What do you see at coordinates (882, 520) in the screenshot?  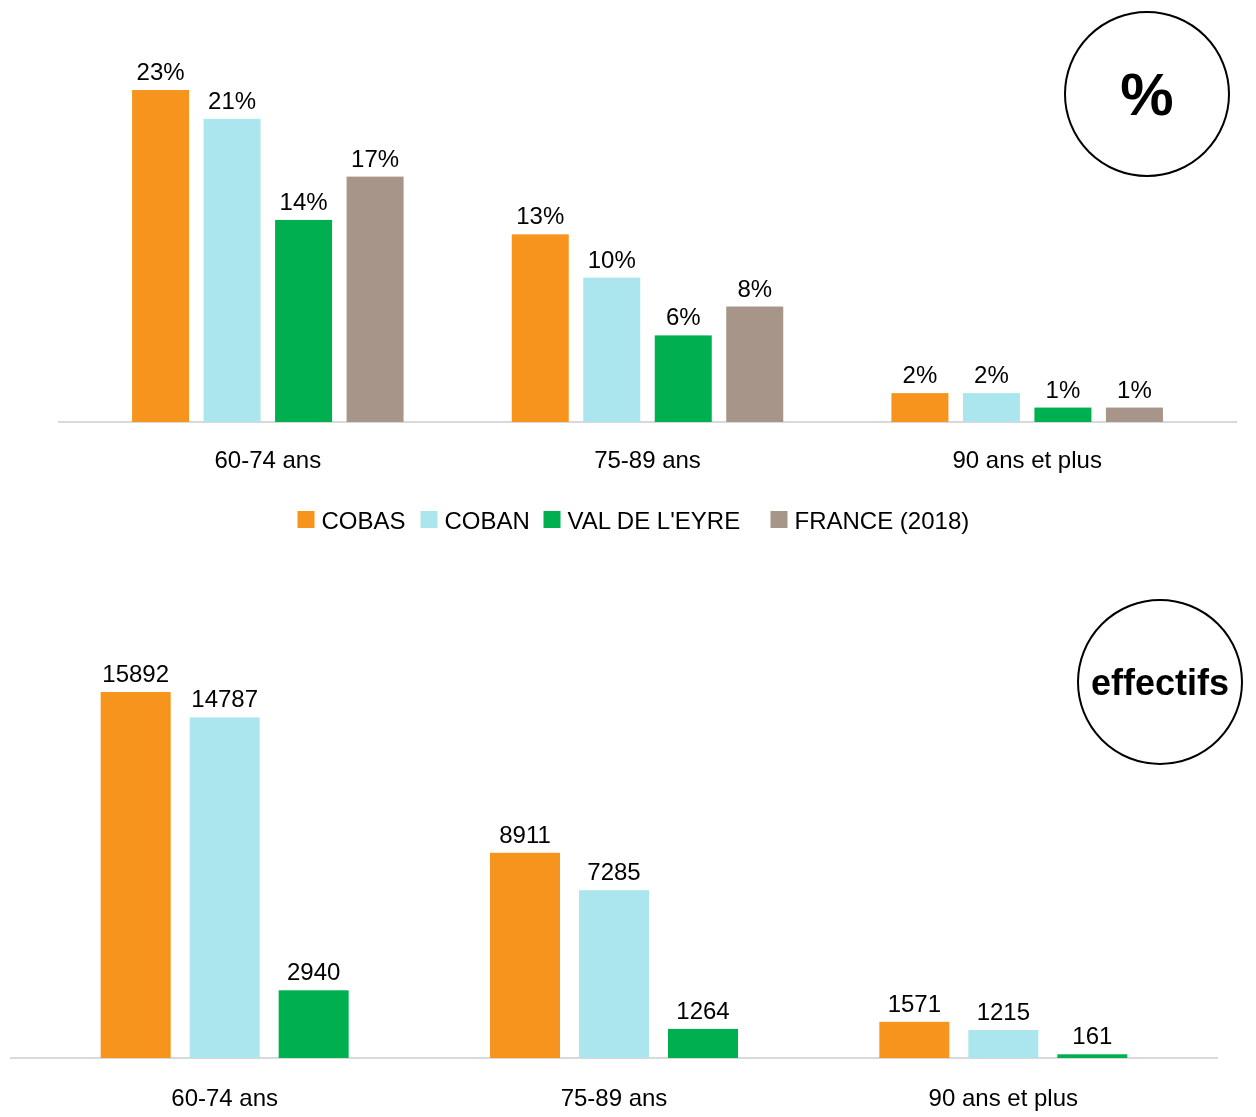 I see `legend-label: FRANCE (2018)` at bounding box center [882, 520].